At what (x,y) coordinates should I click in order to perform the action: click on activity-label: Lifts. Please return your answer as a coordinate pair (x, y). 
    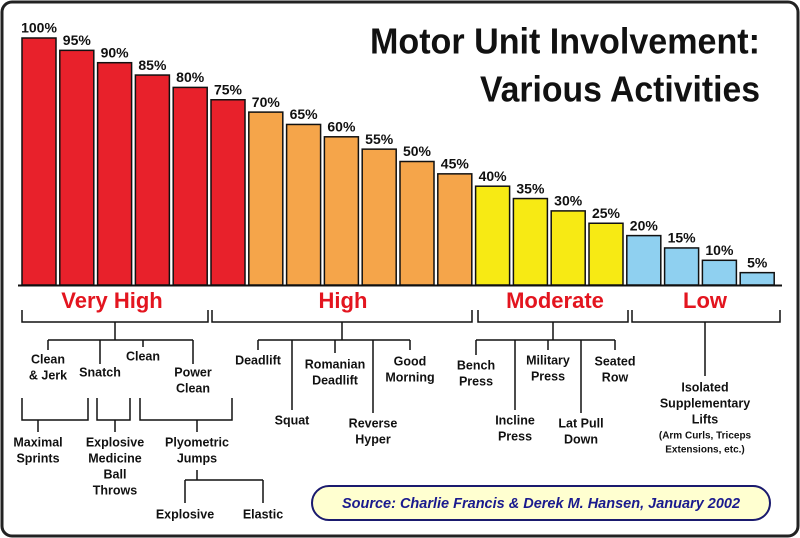
    Looking at the image, I should click on (705, 419).